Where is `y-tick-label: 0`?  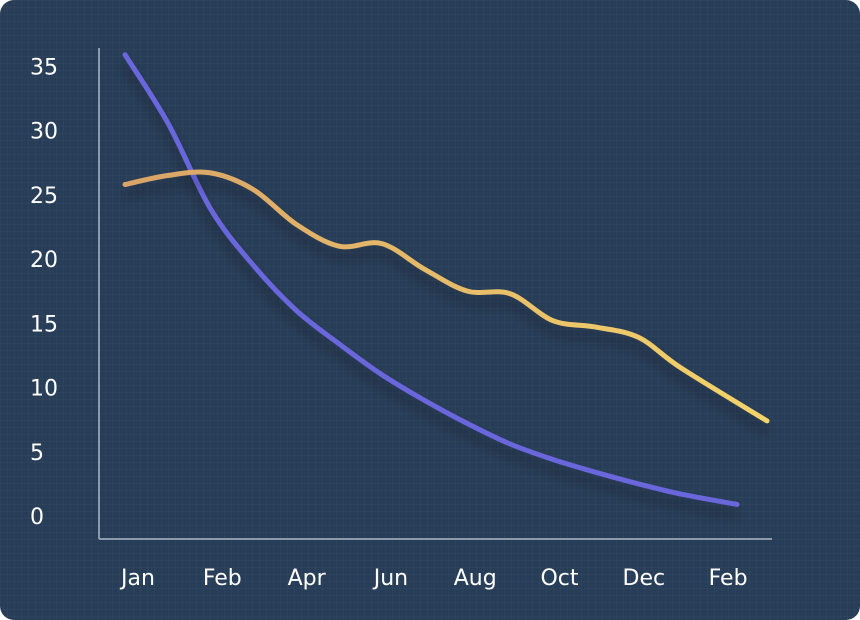
y-tick-label: 0 is located at coordinates (37, 517).